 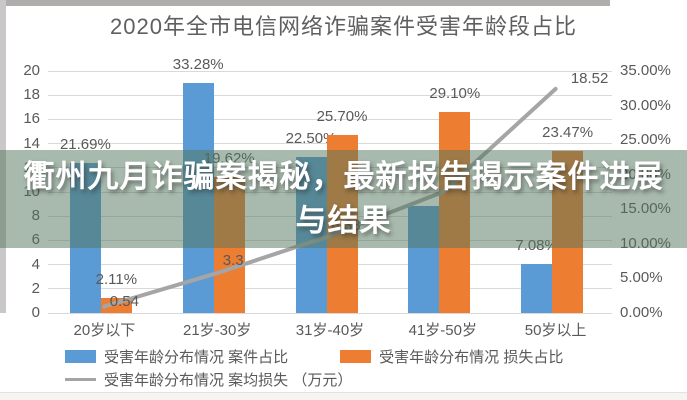 I want to click on overlay-line1: 衢州九月诈骗案揭秘，最新报告揭示案件进展, so click(x=343, y=176).